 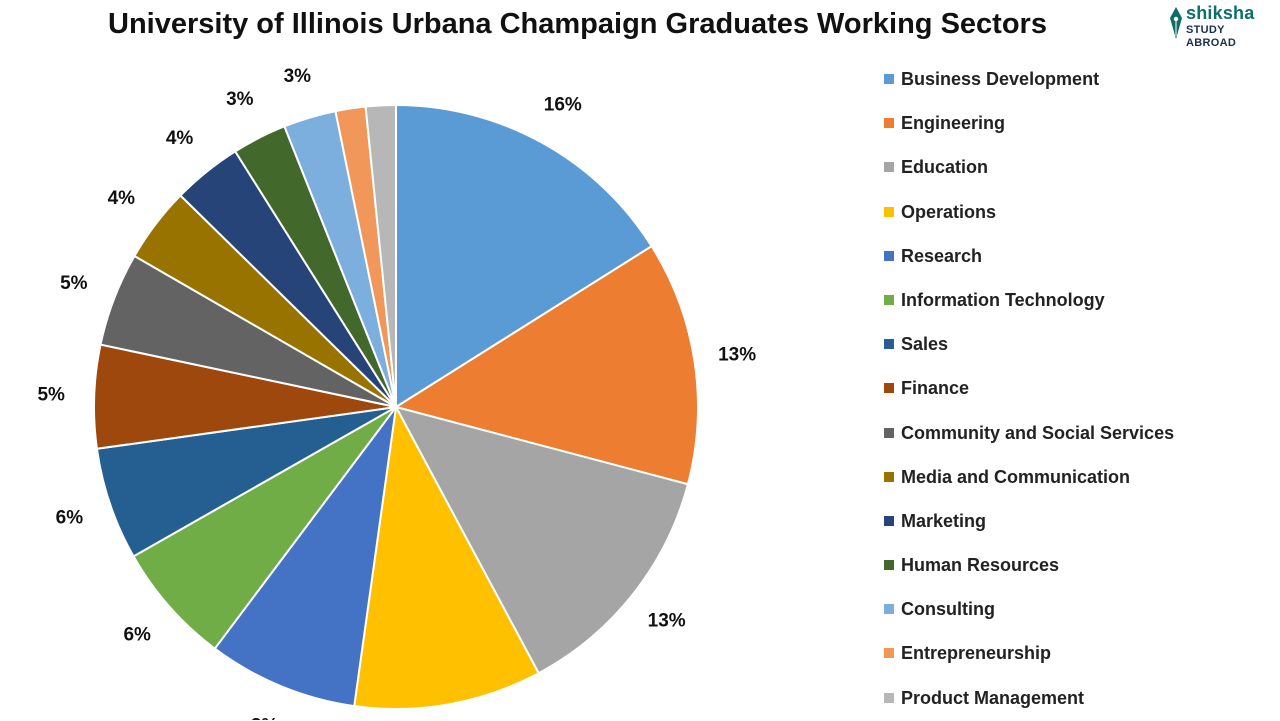 I want to click on pen-nib-icon, so click(x=1176, y=23).